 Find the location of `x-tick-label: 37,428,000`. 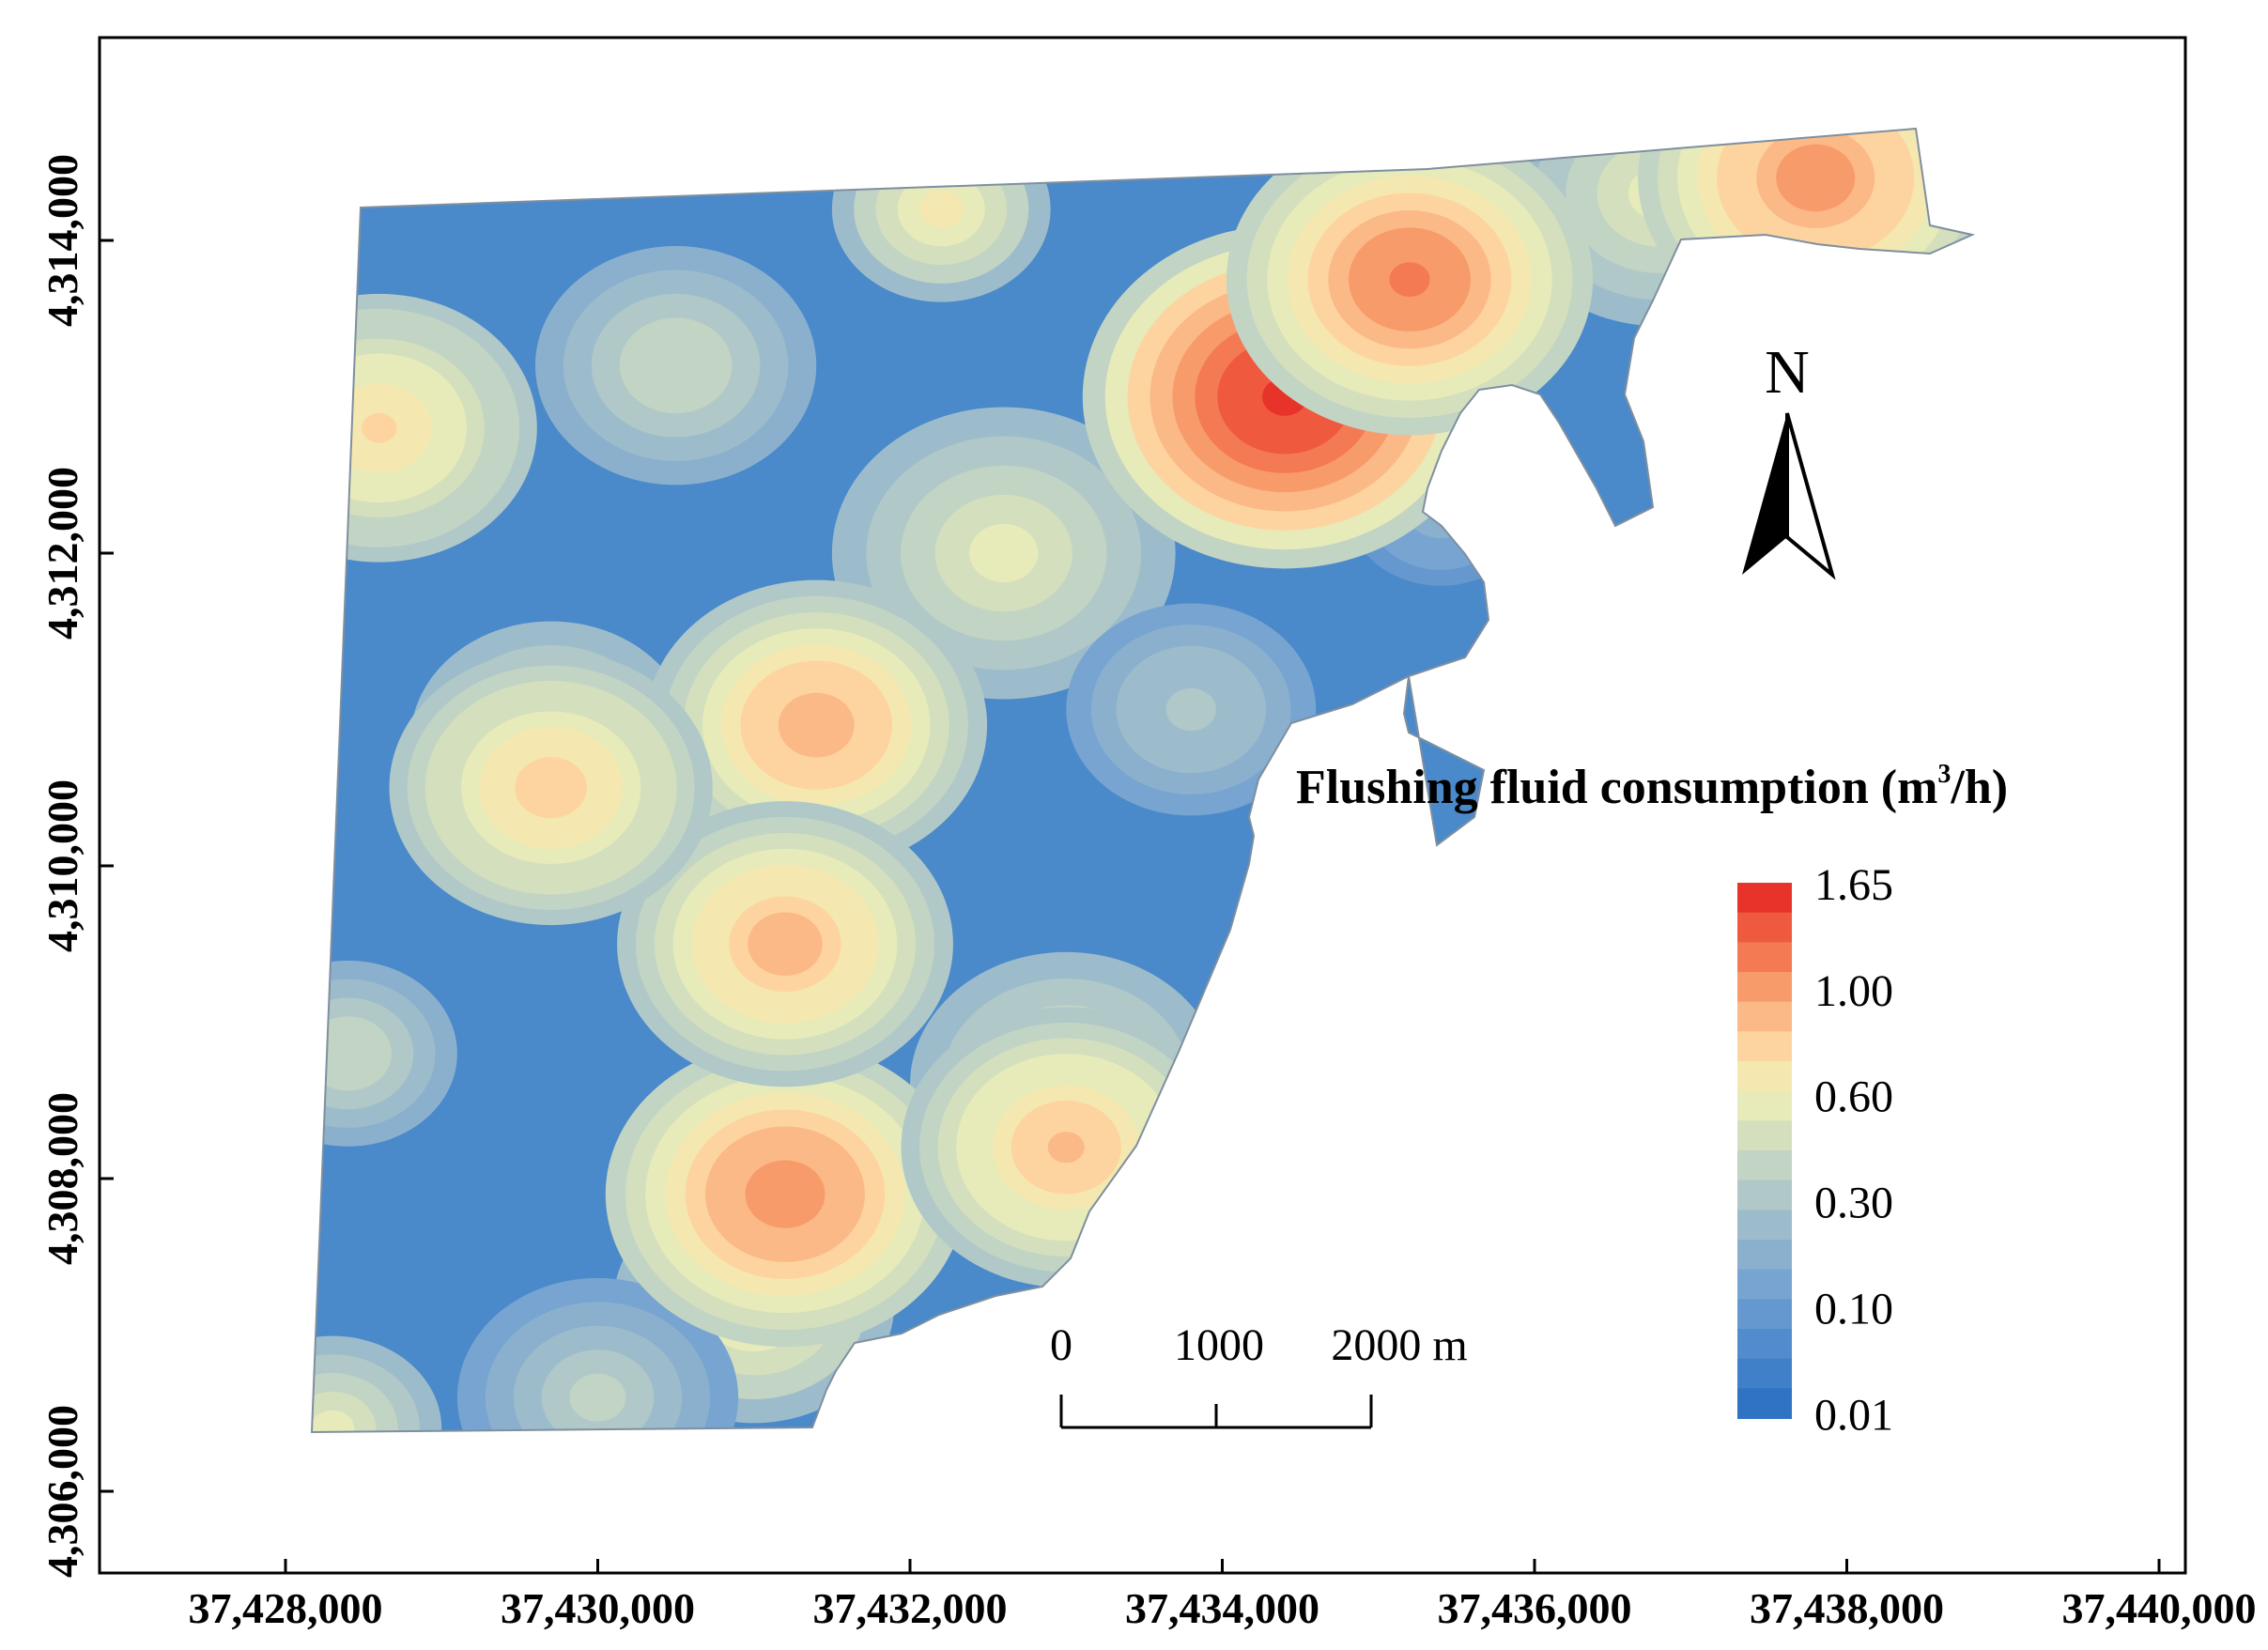

x-tick-label: 37,428,000 is located at coordinates (286, 1608).